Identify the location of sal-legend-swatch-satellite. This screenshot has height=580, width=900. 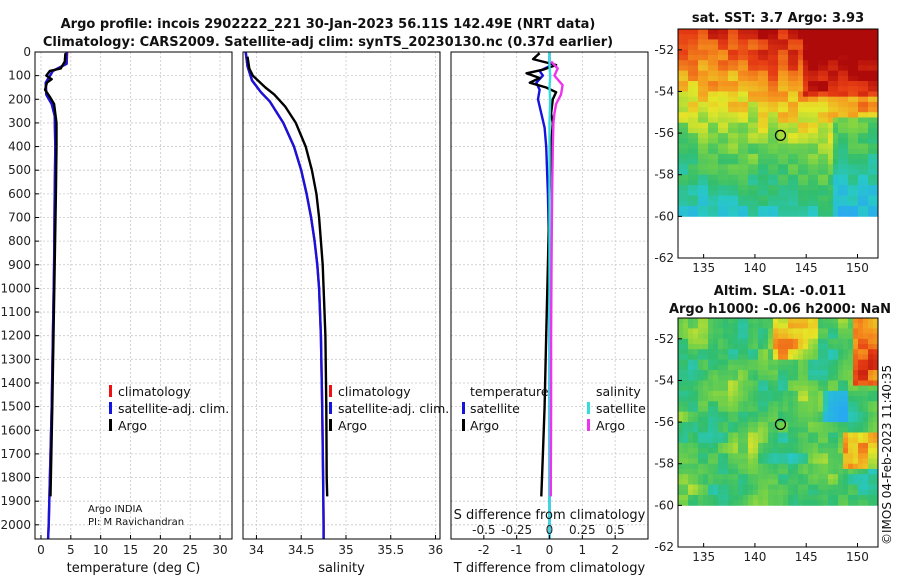
(330, 408).